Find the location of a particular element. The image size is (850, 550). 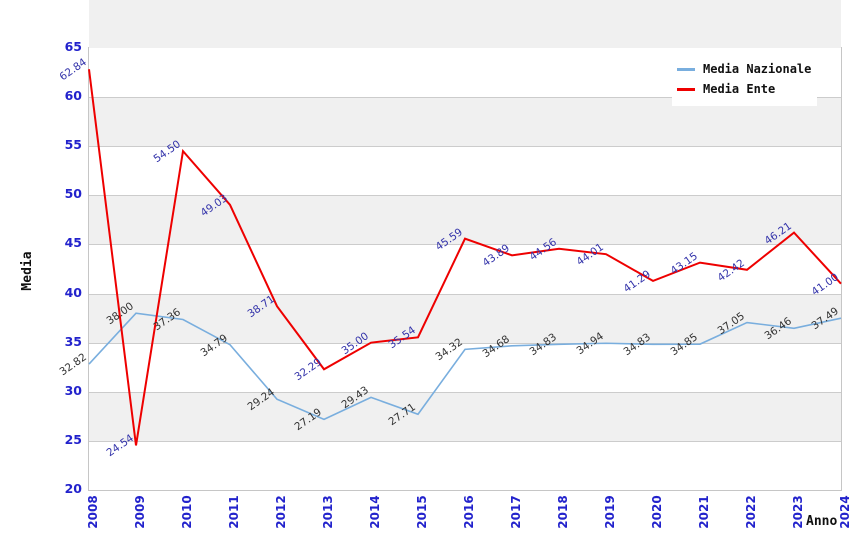

y-tick-label: 35 is located at coordinates (73, 341).